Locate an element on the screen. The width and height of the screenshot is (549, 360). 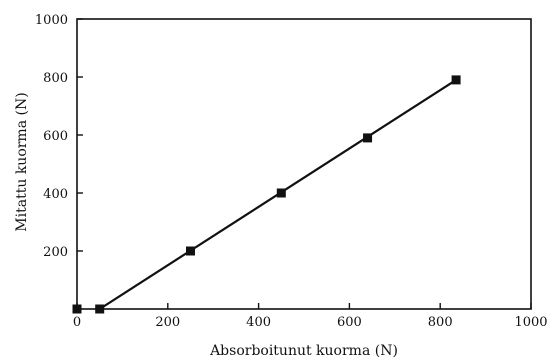
x-tick-label: 0 is located at coordinates (77, 322).